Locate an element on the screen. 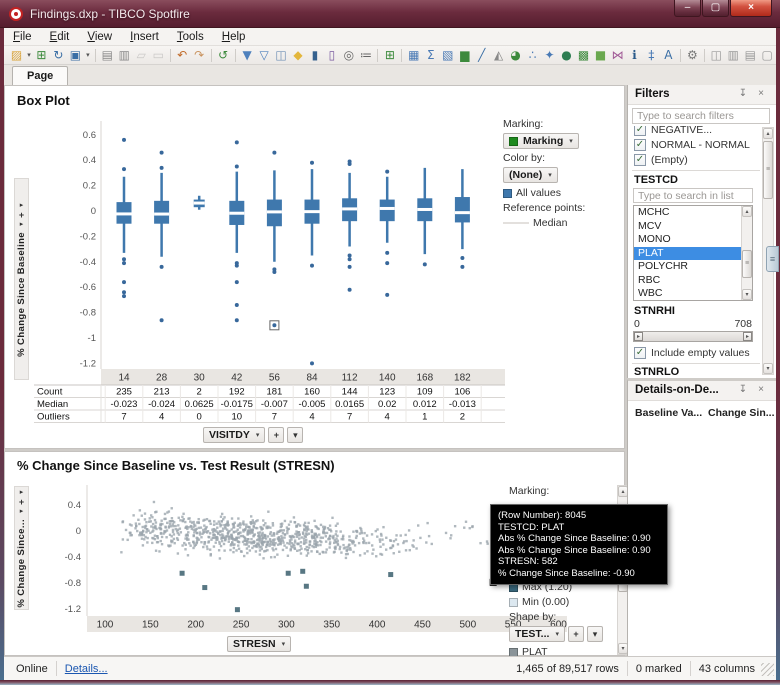 The height and width of the screenshot is (685, 780). listbox-scrollbar: ▴ ≡ ▾ is located at coordinates (746, 253).